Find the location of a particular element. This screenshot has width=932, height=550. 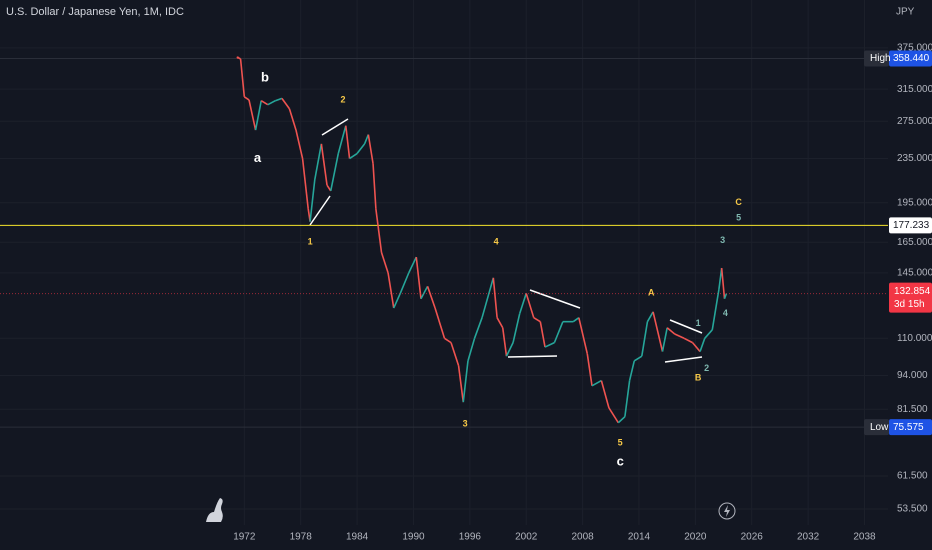

wave-label: c is located at coordinates (620, 461).